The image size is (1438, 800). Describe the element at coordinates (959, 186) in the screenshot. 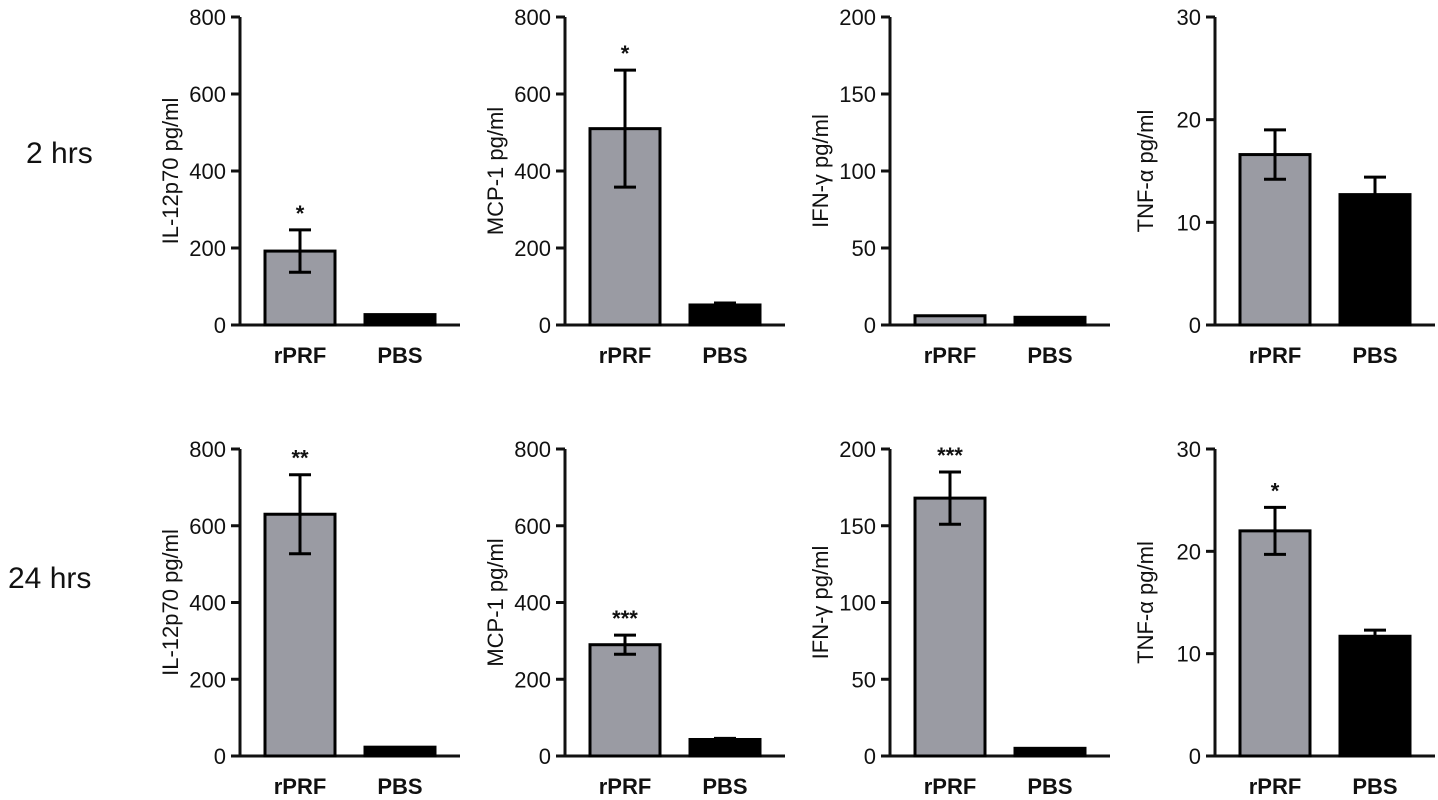

I see `chart-panel-3: 0 50 100 150 200 IFN-γ pg/ml rPRF PBS` at that location.